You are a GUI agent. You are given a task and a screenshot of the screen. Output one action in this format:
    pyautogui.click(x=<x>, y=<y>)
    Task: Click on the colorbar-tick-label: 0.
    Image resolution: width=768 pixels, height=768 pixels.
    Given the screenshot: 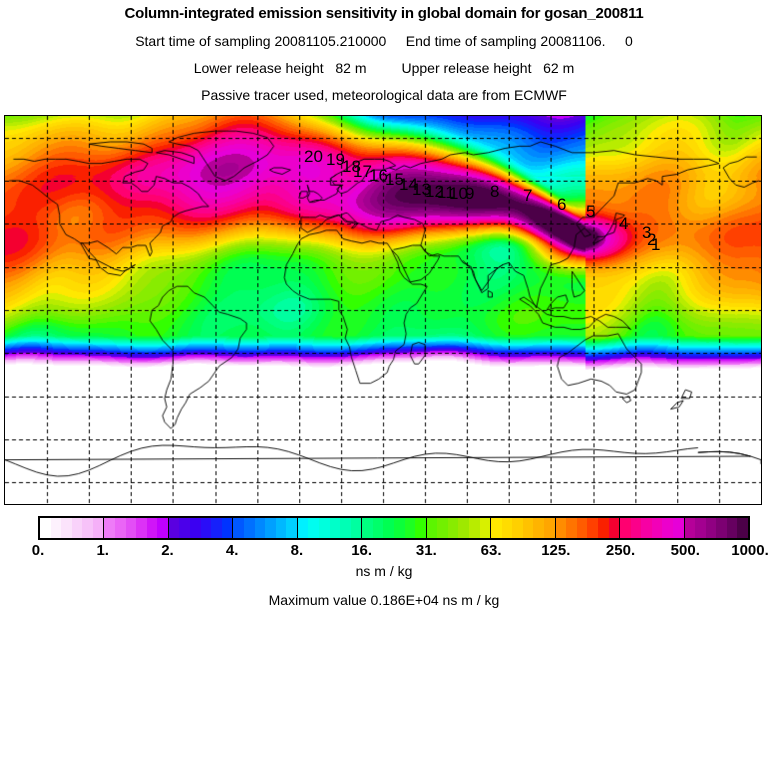 What is the action you would take?
    pyautogui.click(x=38, y=550)
    